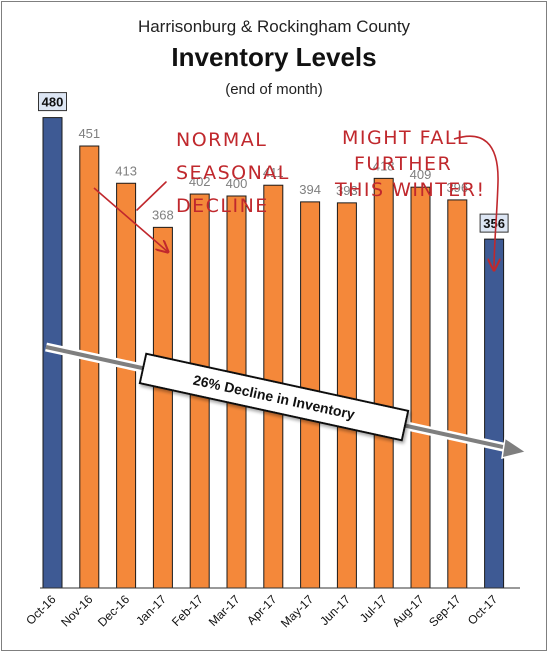 The image size is (550, 654). Describe the element at coordinates (274, 89) in the screenshot. I see `chart-note: (end of month)` at that location.